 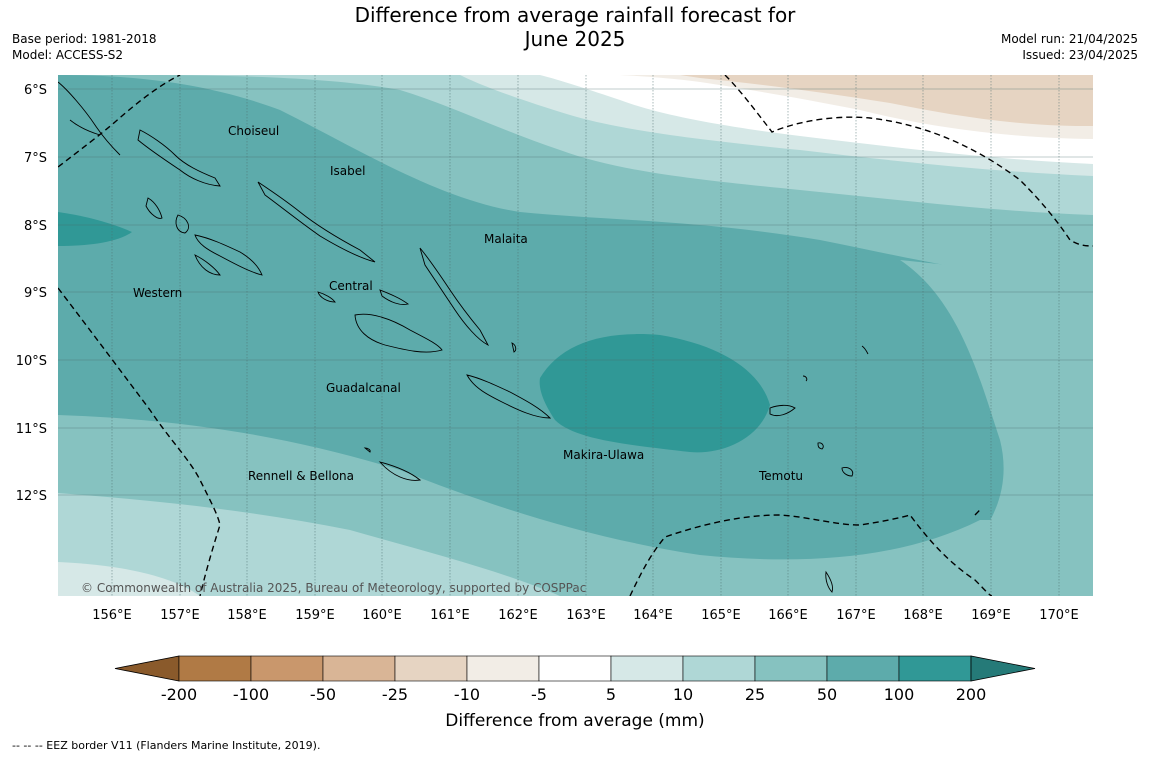 What do you see at coordinates (154, 208) in the screenshot?
I see `vella-lavella-island` at bounding box center [154, 208].